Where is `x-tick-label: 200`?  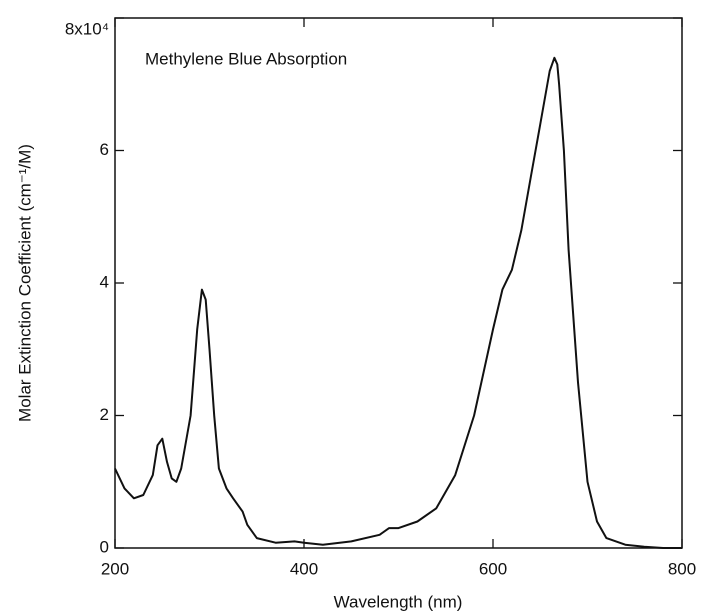 x-tick-label: 200 is located at coordinates (115, 568).